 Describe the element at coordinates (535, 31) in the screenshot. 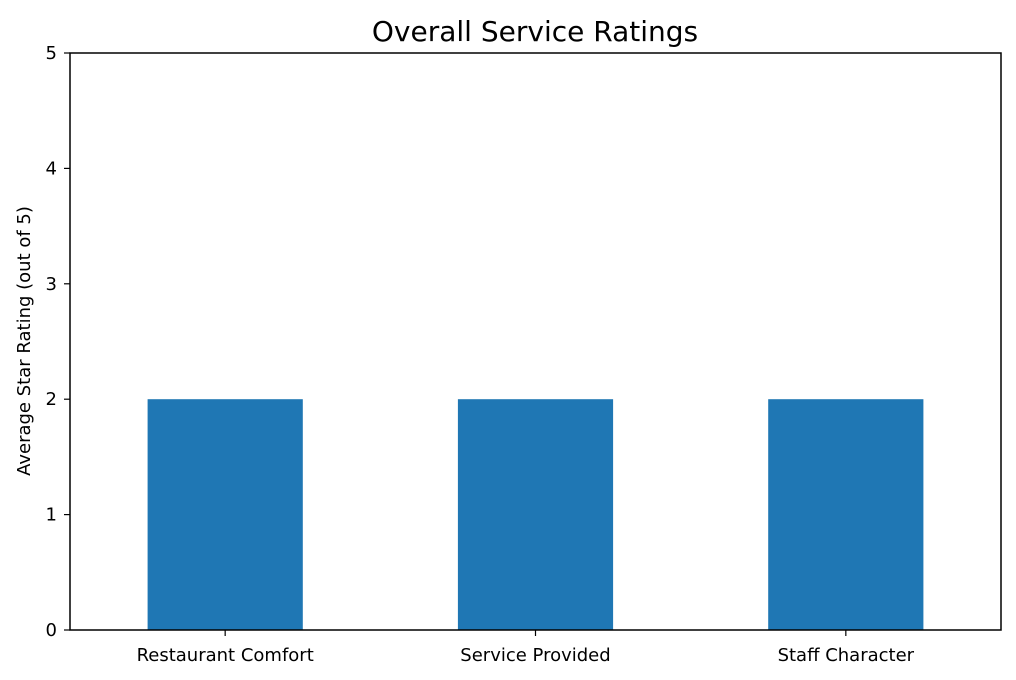

I see `chart-title: Overall Service Ratings` at that location.